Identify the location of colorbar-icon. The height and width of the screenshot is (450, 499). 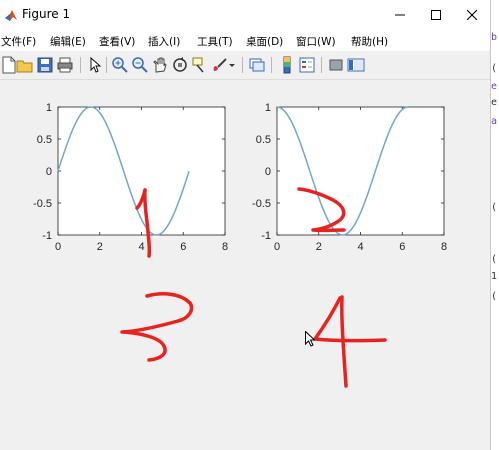
(287, 65).